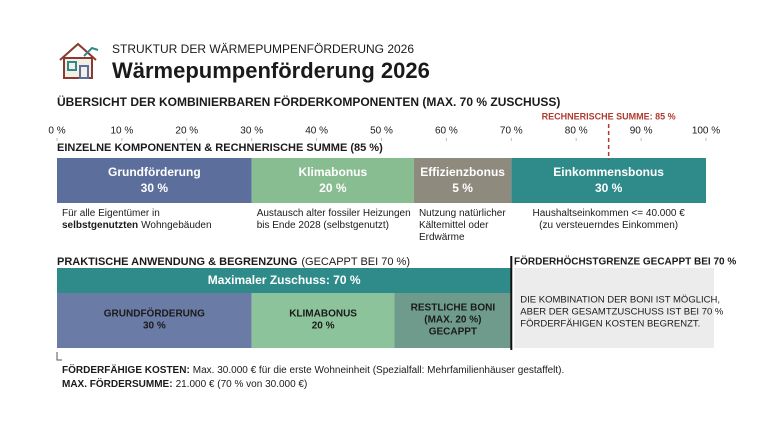 The image size is (768, 432). I want to click on applied-block-label: GECAPPT, so click(453, 332).